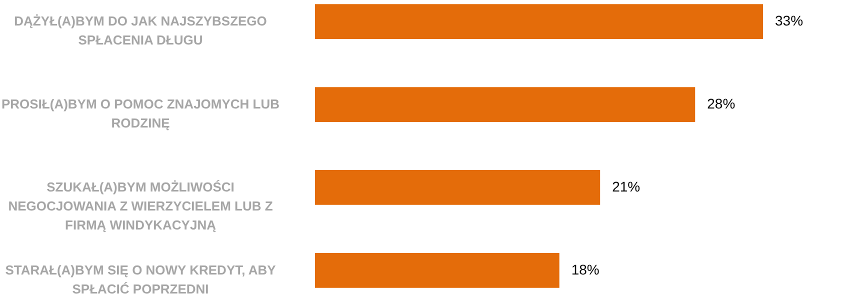  What do you see at coordinates (140, 205) in the screenshot?
I see `y-tick-label: SZUKAŁ(A)BYM MOŻLIWOŚCI NEGOCJOWANIA Z WIERZYCIELEM LUB Z FIRMĄ WINDYKACYJNĄ` at bounding box center [140, 205].